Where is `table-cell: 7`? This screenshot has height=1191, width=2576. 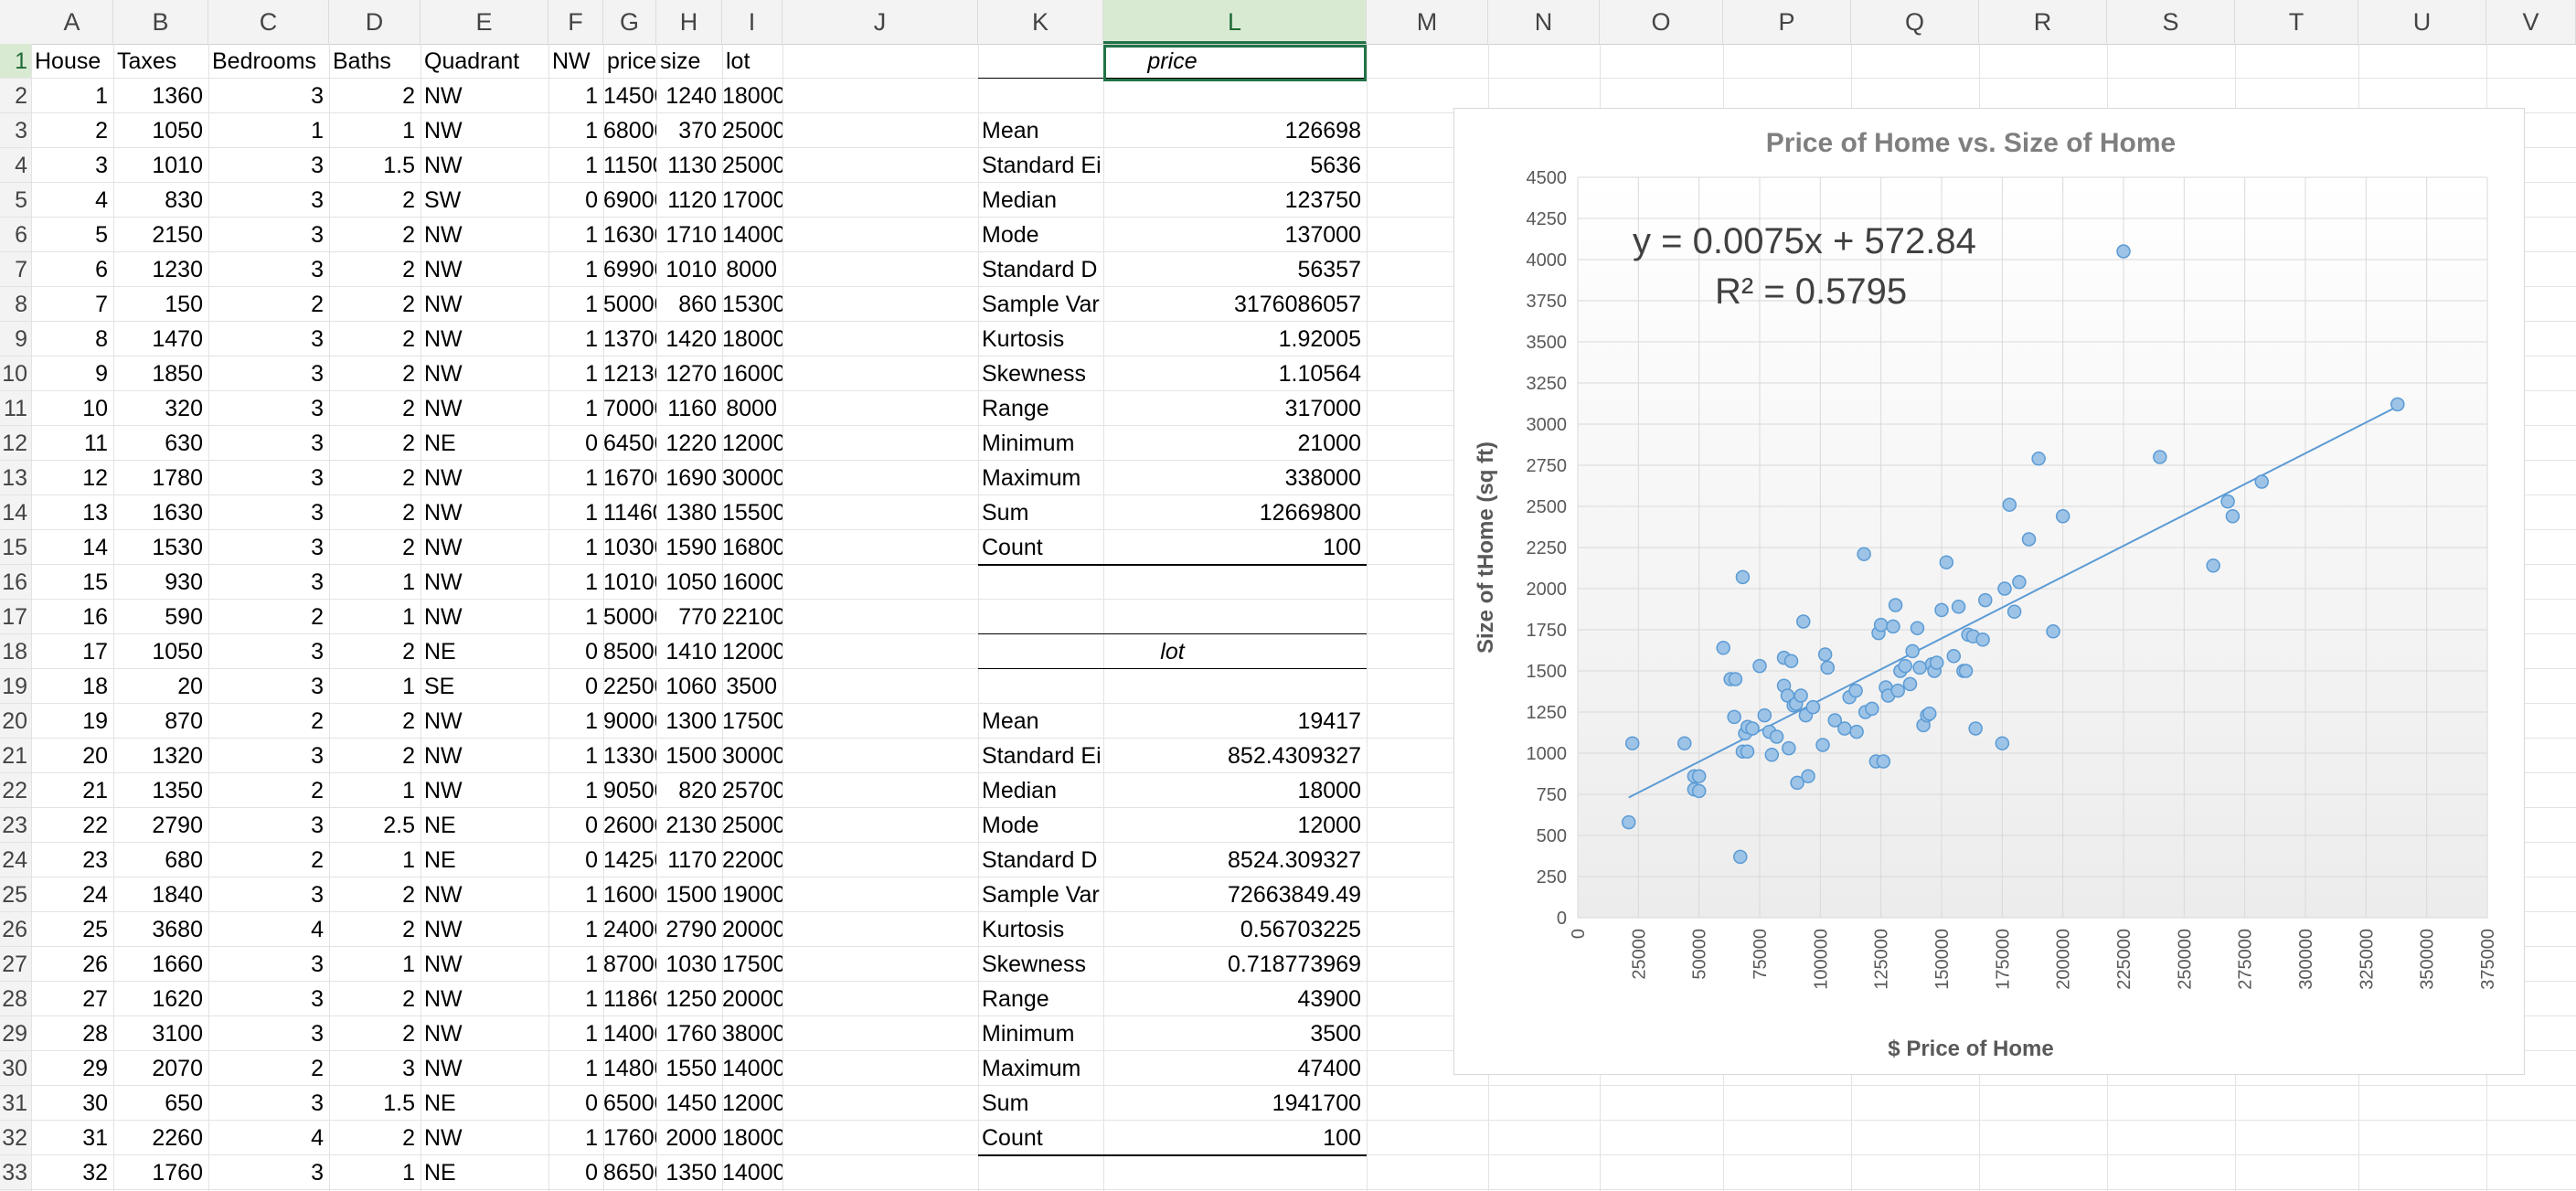 table-cell: 7 is located at coordinates (101, 304).